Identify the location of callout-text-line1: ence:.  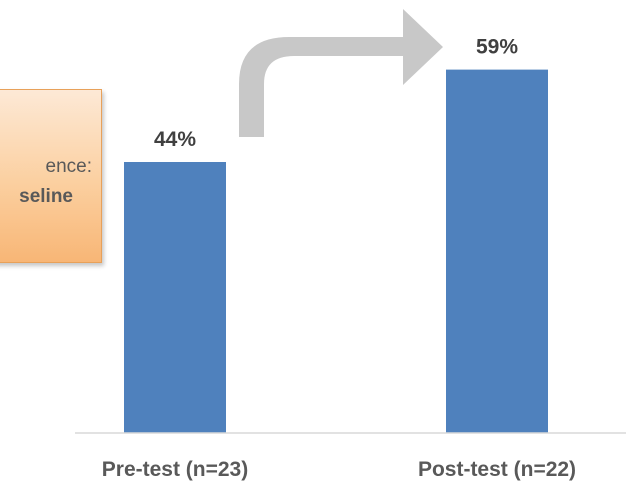
(68, 166).